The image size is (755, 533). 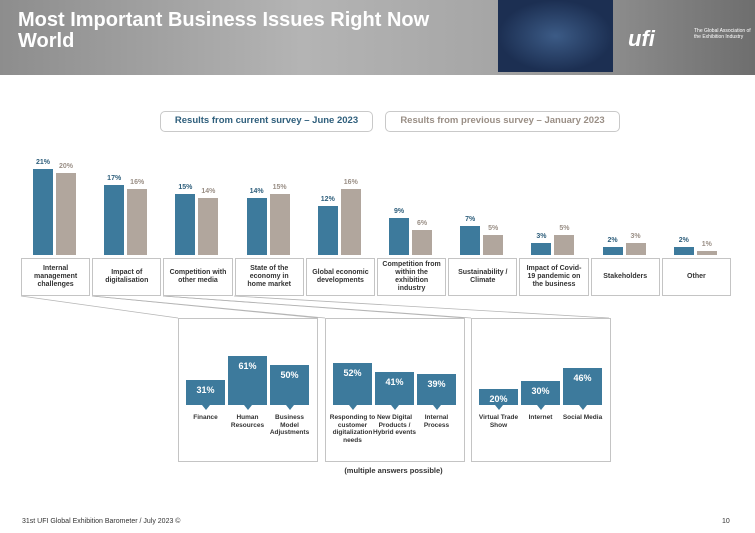 I want to click on value-label: 7%, so click(x=470, y=220).